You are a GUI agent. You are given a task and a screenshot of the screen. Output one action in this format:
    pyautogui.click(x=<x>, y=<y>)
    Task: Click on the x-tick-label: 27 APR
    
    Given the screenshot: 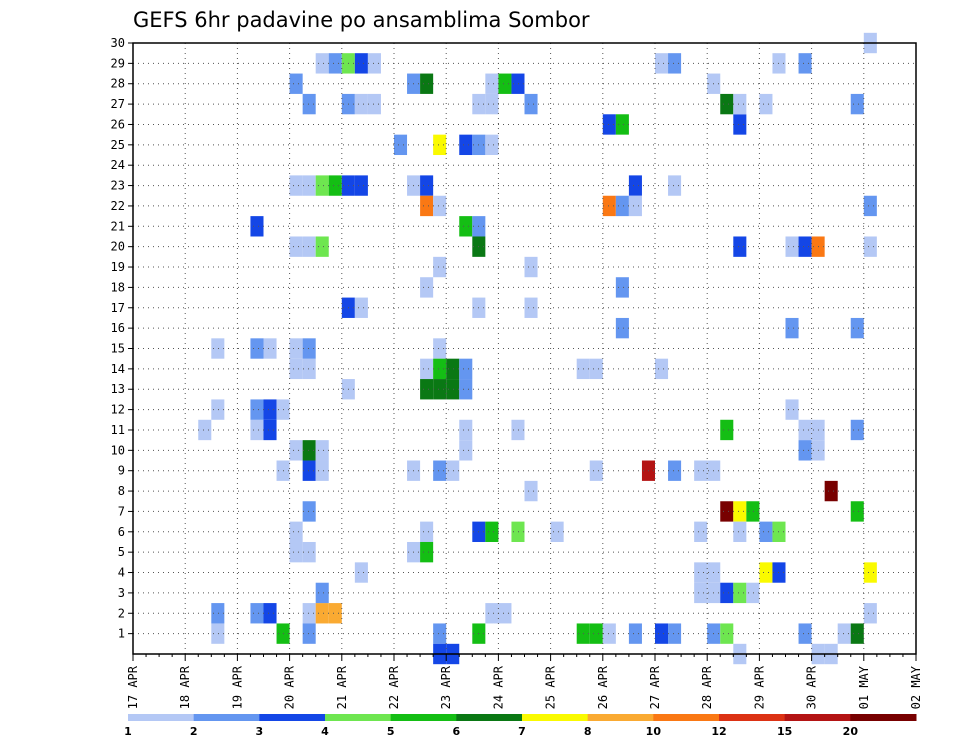 What is the action you would take?
    pyautogui.click(x=655, y=687)
    